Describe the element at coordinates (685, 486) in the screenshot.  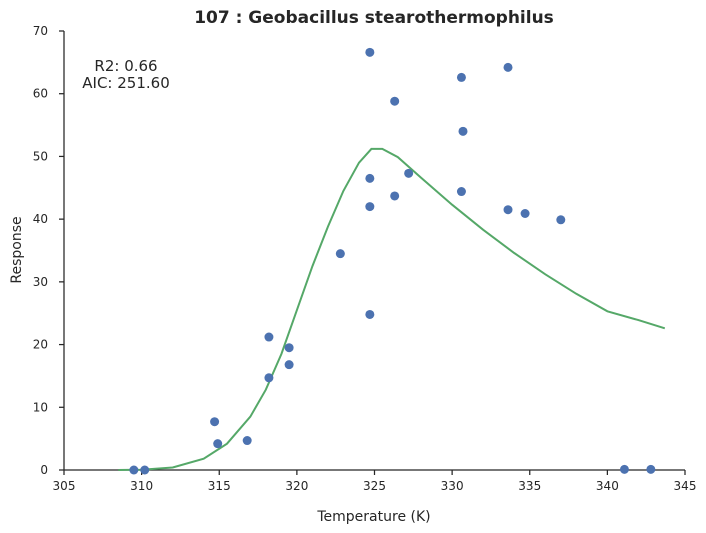
I see `x-tick-label: 345` at that location.